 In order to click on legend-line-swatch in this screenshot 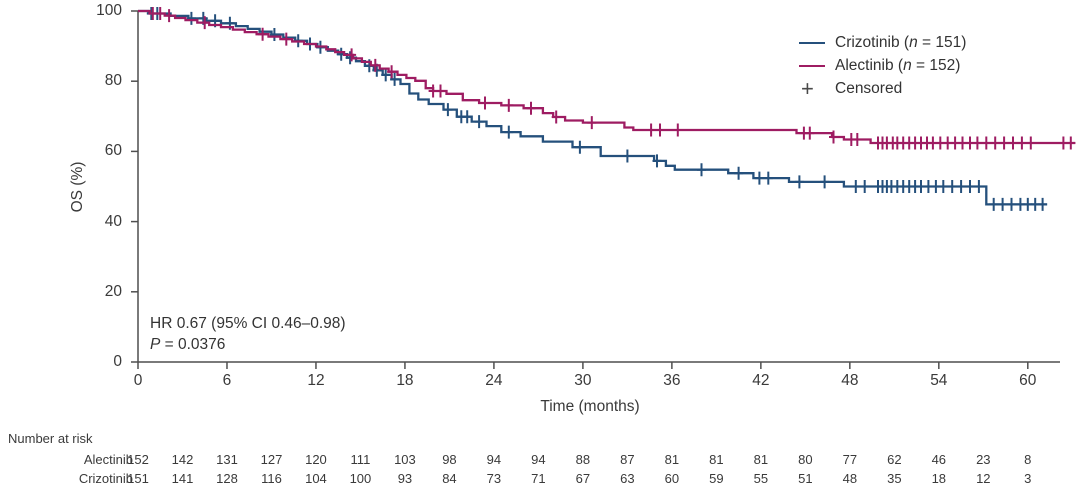, I will do `click(813, 42)`.